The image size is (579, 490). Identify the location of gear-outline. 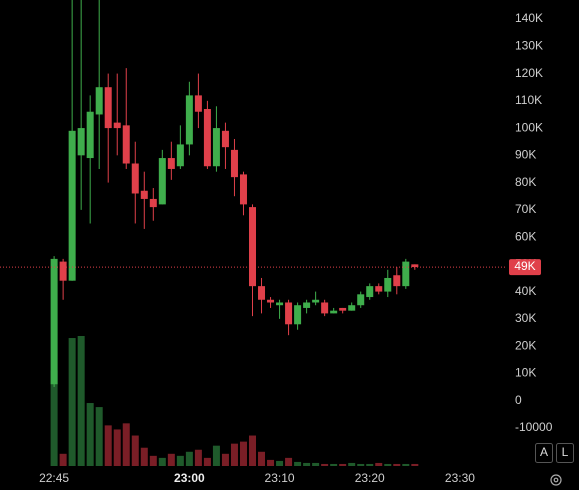
(556, 480).